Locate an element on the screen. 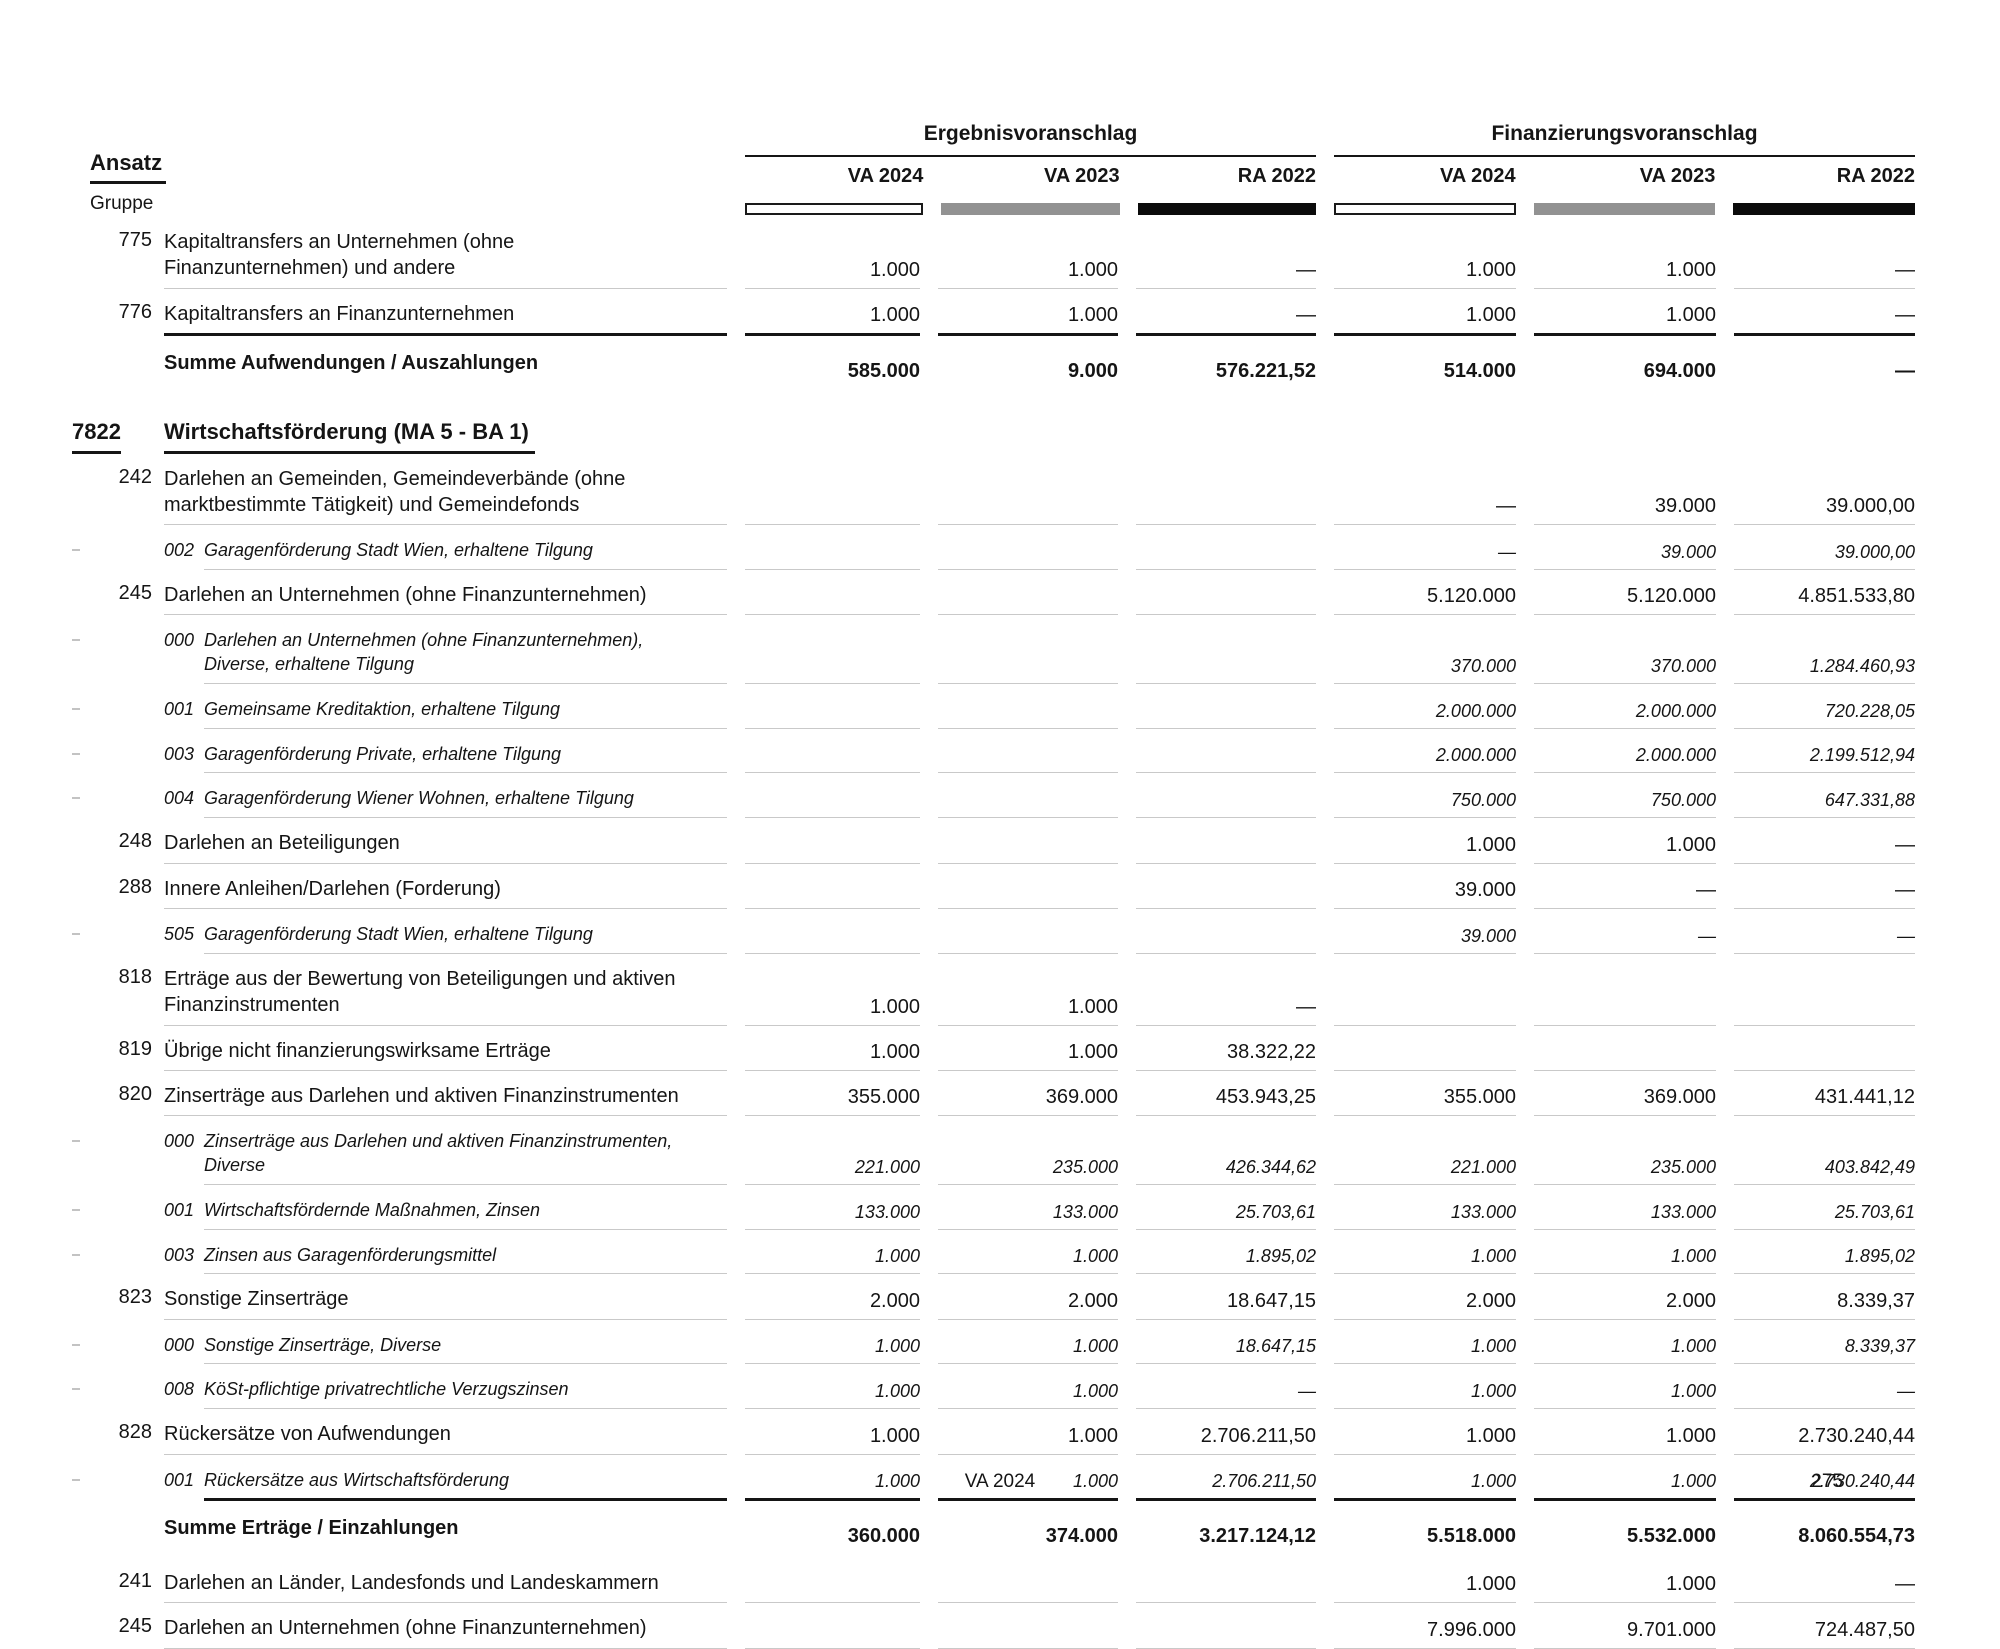 The width and height of the screenshot is (2000, 1649). gruppe-label: Gruppe is located at coordinates (122, 203).